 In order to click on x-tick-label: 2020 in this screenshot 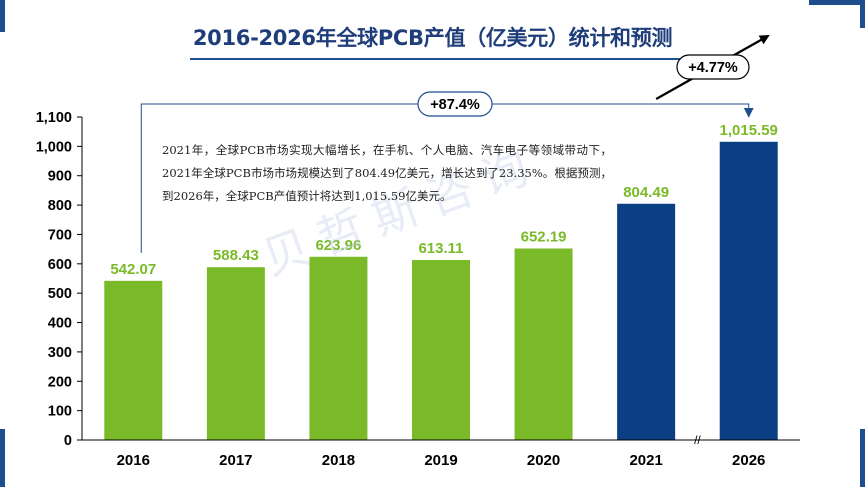, I will do `click(543, 460)`.